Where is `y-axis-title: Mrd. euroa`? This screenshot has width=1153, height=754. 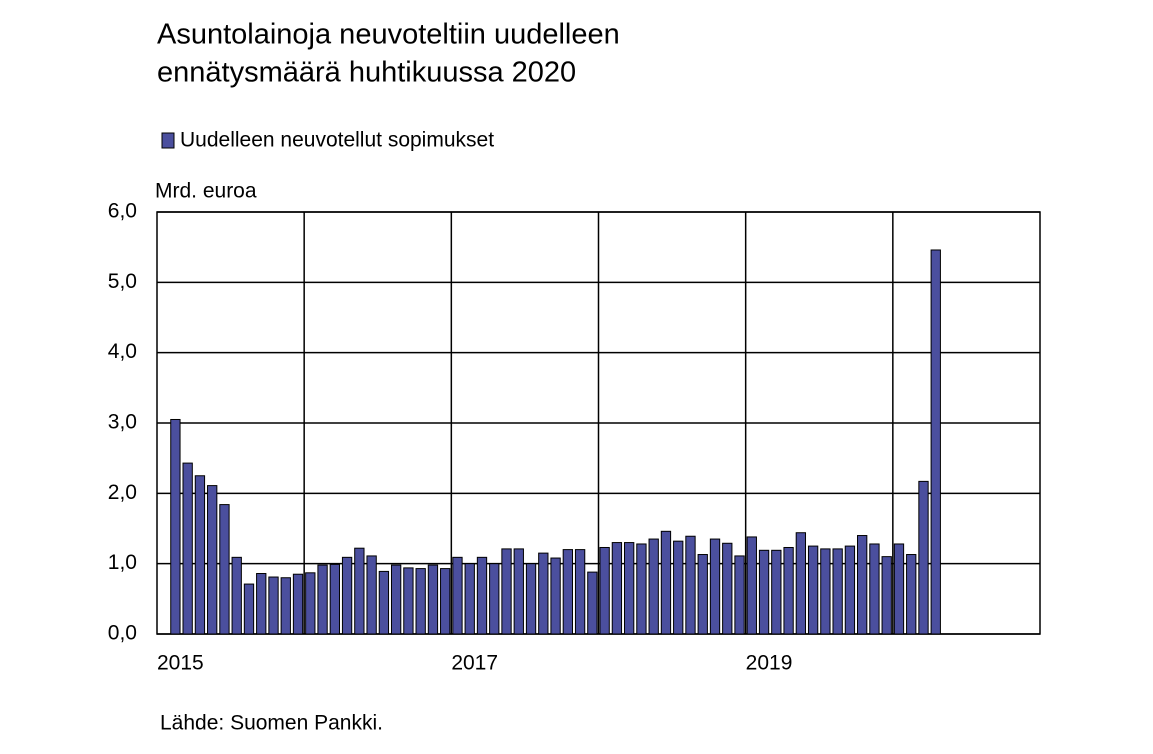
y-axis-title: Mrd. euroa is located at coordinates (206, 191).